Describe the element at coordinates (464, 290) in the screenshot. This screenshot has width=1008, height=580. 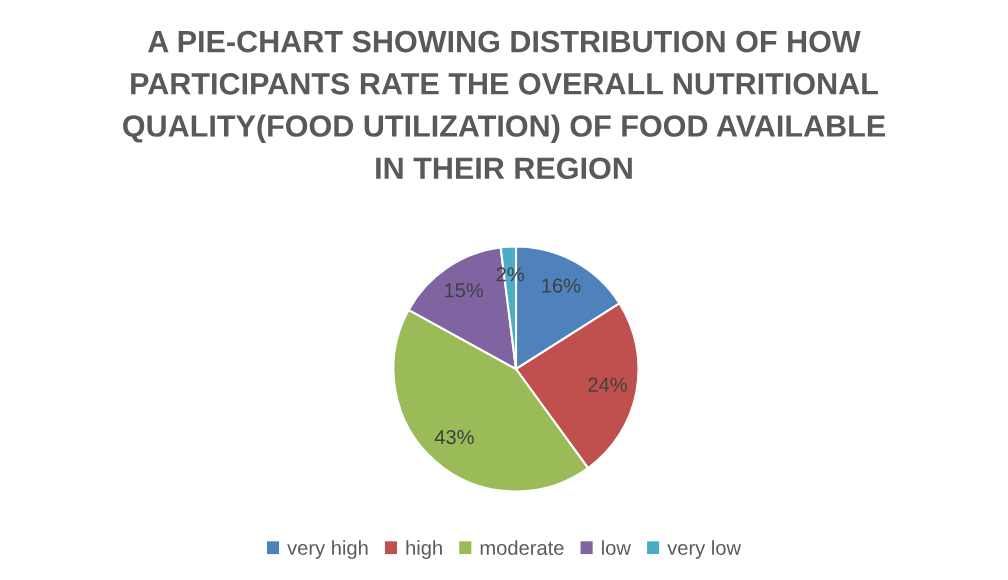
I see `data-label: 15%` at that location.